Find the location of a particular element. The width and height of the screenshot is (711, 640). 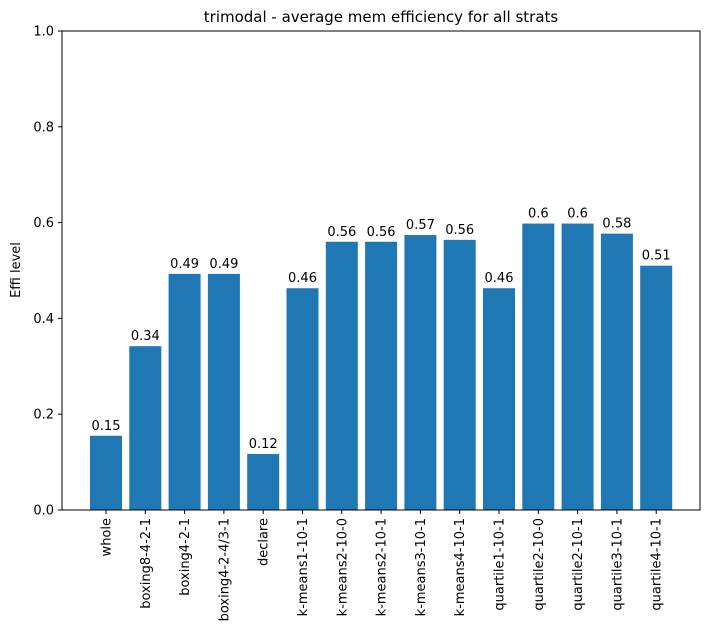

data-label-8: 0.57 is located at coordinates (420, 225).